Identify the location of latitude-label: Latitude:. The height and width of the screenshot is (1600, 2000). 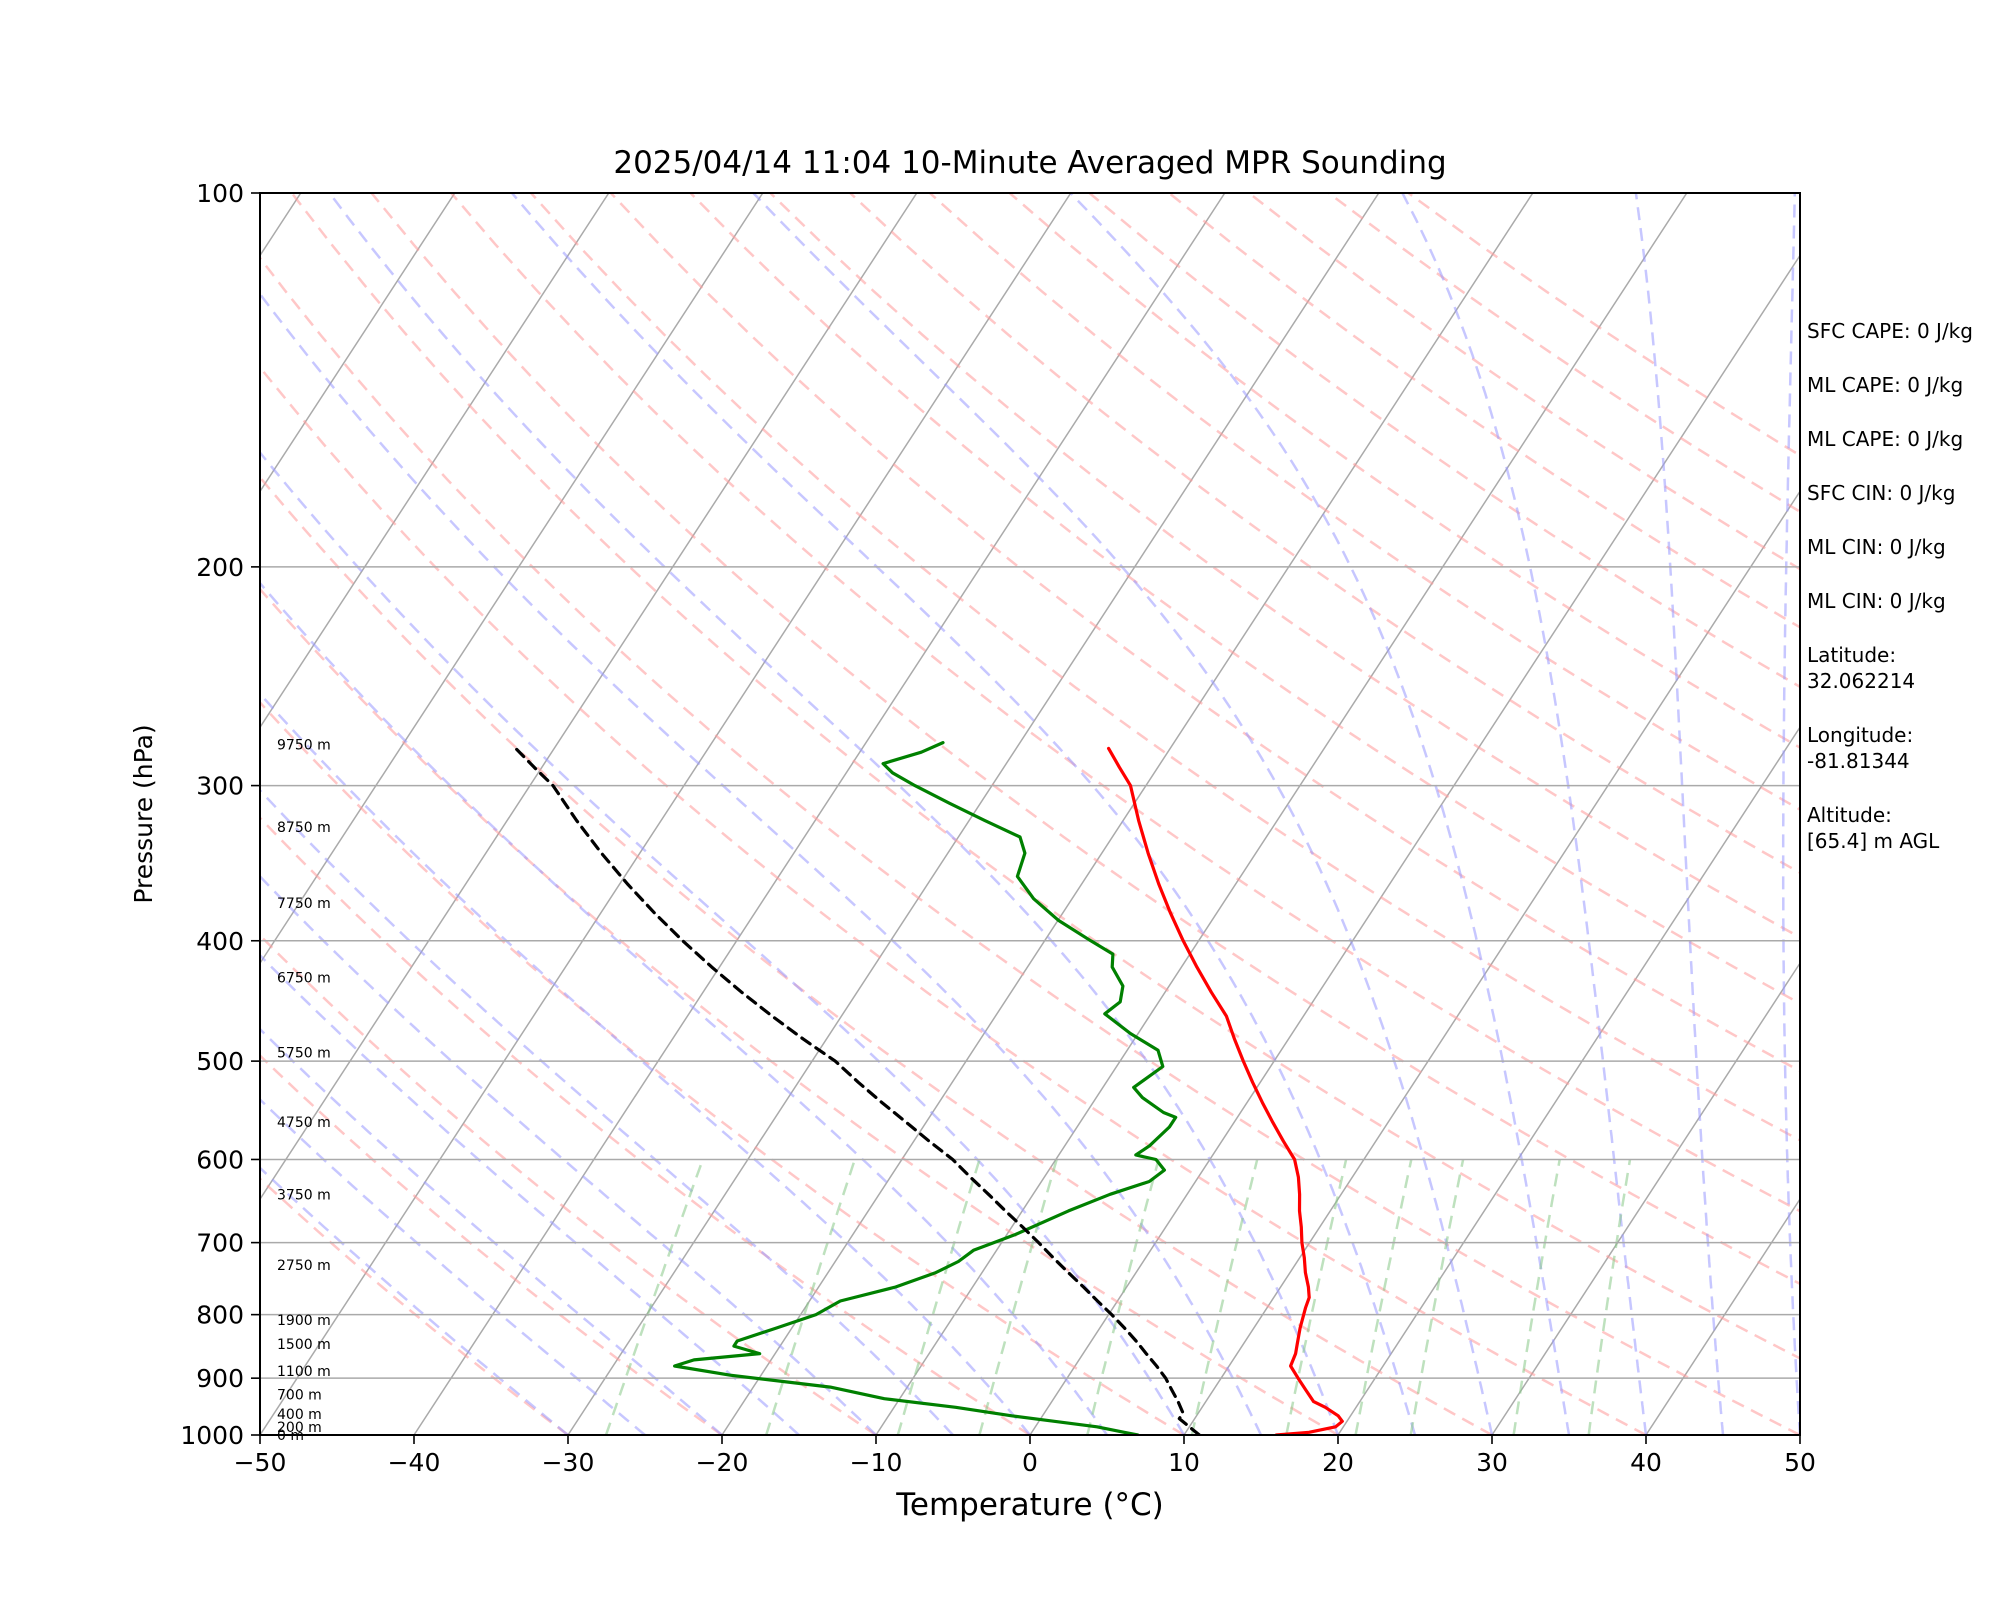
(1852, 655).